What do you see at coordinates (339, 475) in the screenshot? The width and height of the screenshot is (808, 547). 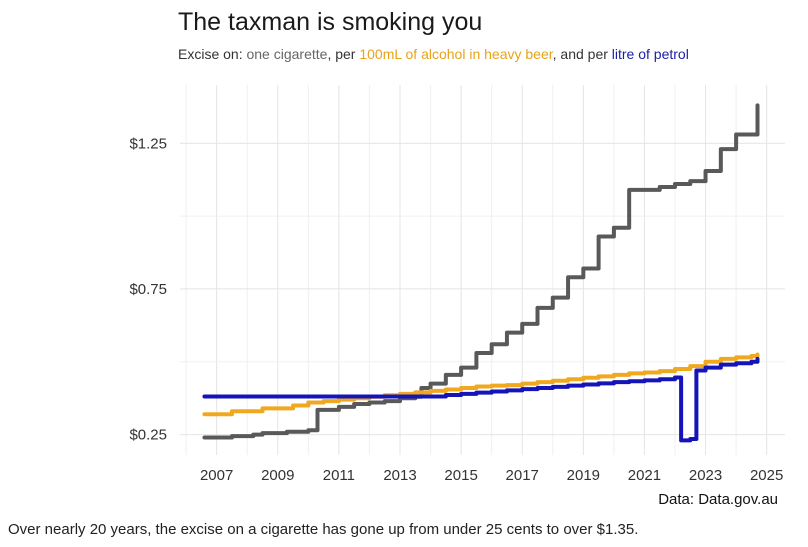 I see `x-tick-label: 2011` at bounding box center [339, 475].